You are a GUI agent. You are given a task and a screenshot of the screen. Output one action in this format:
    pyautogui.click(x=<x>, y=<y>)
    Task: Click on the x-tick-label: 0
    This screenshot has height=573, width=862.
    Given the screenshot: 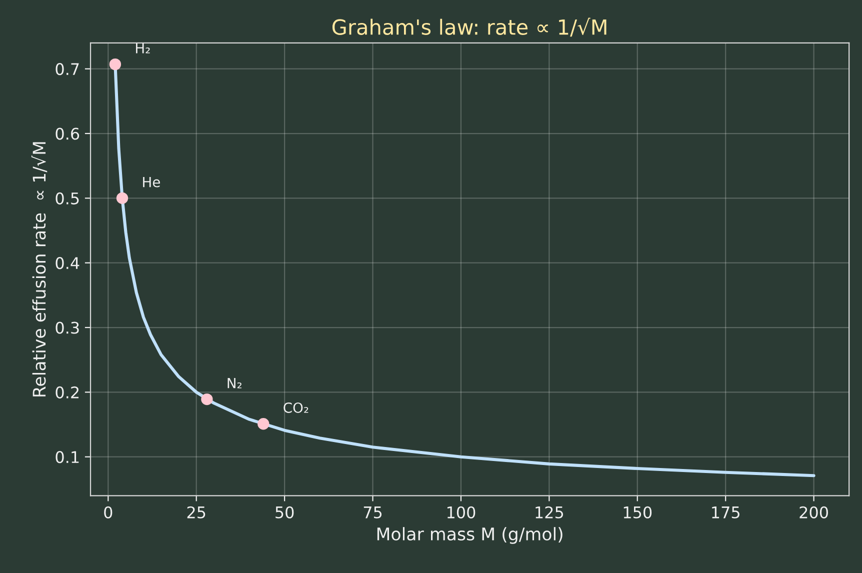 What is the action you would take?
    pyautogui.click(x=108, y=512)
    